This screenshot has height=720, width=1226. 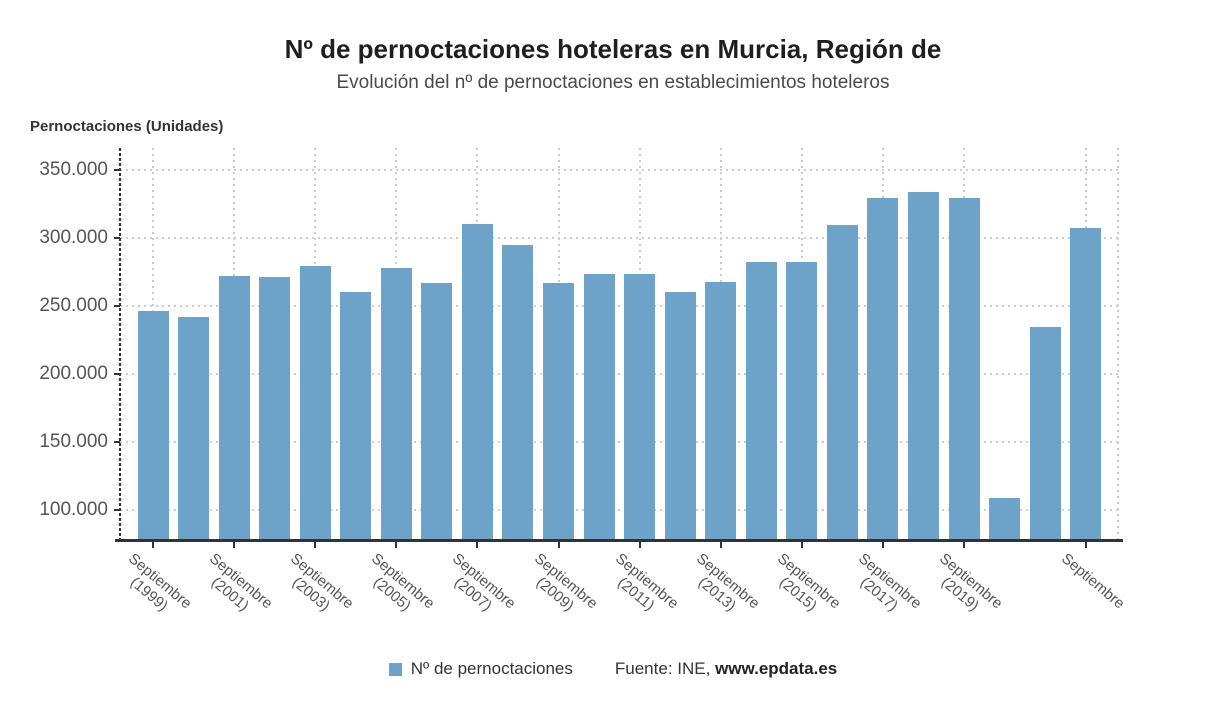 What do you see at coordinates (971, 582) in the screenshot?
I see `x-tick-label: Septiembre (2019)` at bounding box center [971, 582].